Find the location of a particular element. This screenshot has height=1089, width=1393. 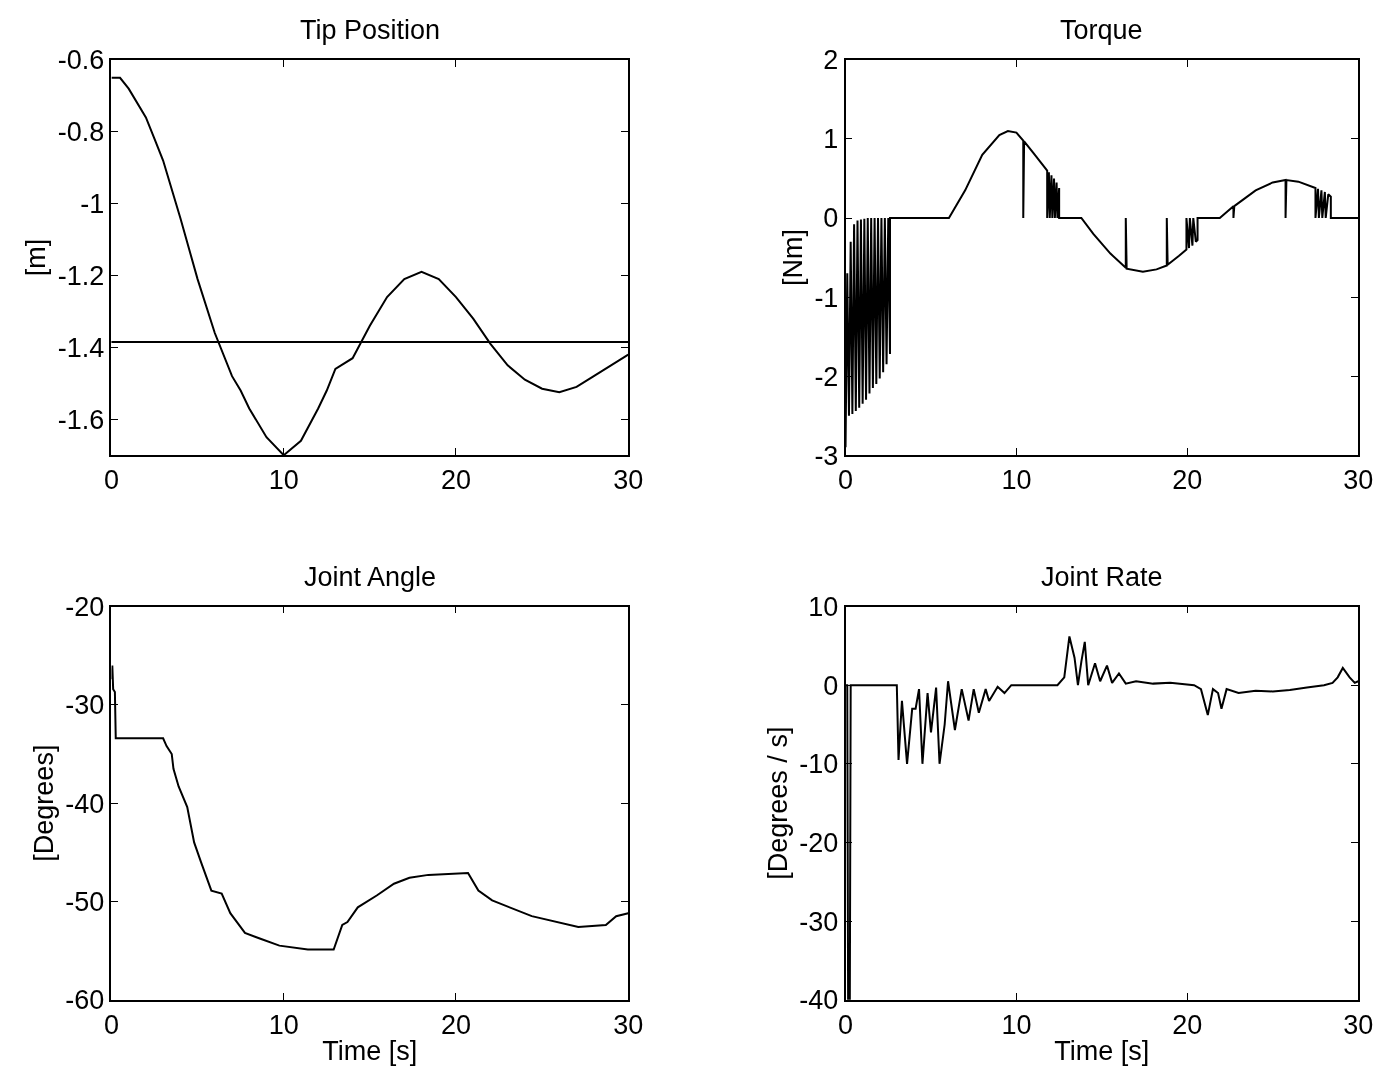

y-tick-label: -2 is located at coordinates (826, 376).